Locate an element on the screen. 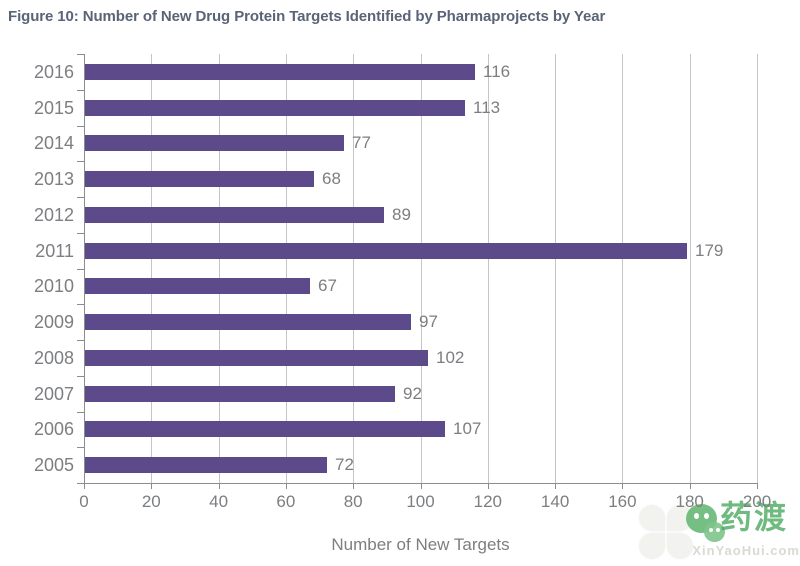  bar-2008 is located at coordinates (256, 358).